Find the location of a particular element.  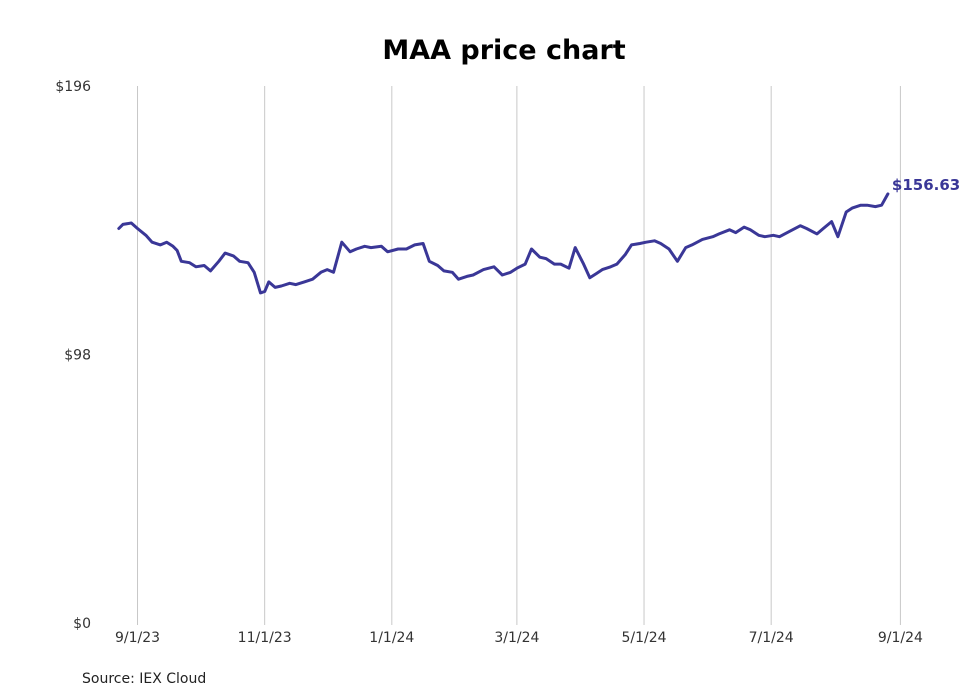

y-axis-ticks: $0 $98 $196 is located at coordinates (73, 355).